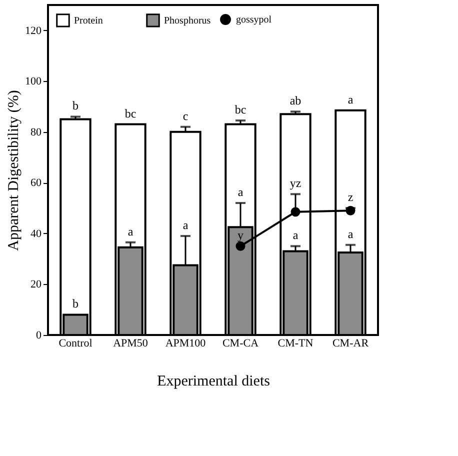  What do you see at coordinates (88, 20) in the screenshot?
I see `legend-label: Protein` at bounding box center [88, 20].